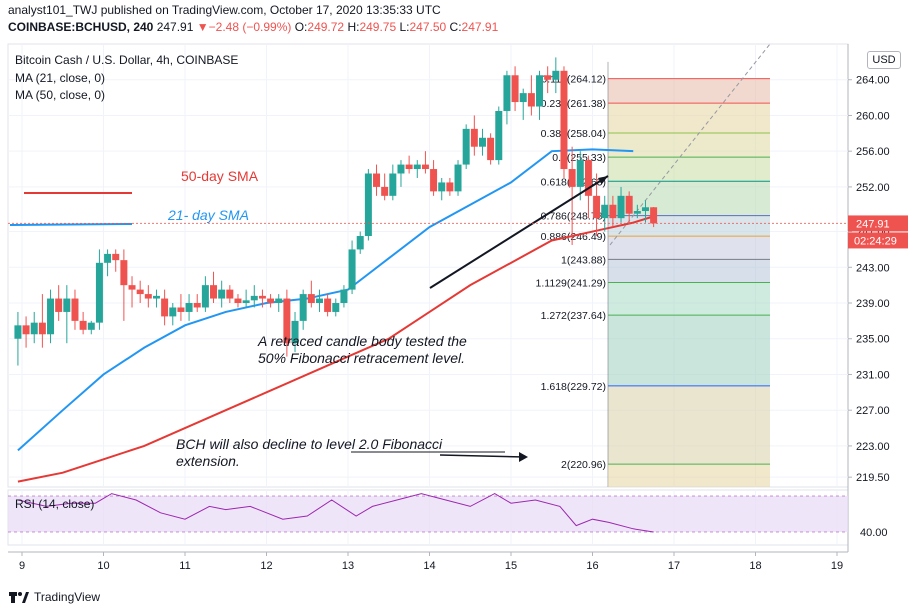 This screenshot has height=615, width=921. What do you see at coordinates (873, 411) in the screenshot?
I see `price-tick-label: 227.00` at bounding box center [873, 411].